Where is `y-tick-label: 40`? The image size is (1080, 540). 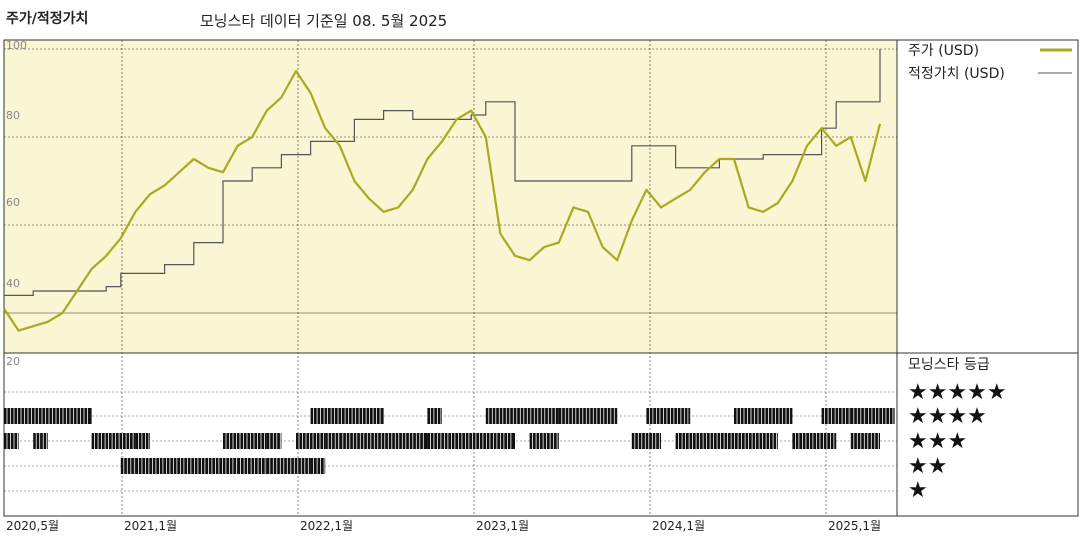
y-tick-label: 40 is located at coordinates (13, 283).